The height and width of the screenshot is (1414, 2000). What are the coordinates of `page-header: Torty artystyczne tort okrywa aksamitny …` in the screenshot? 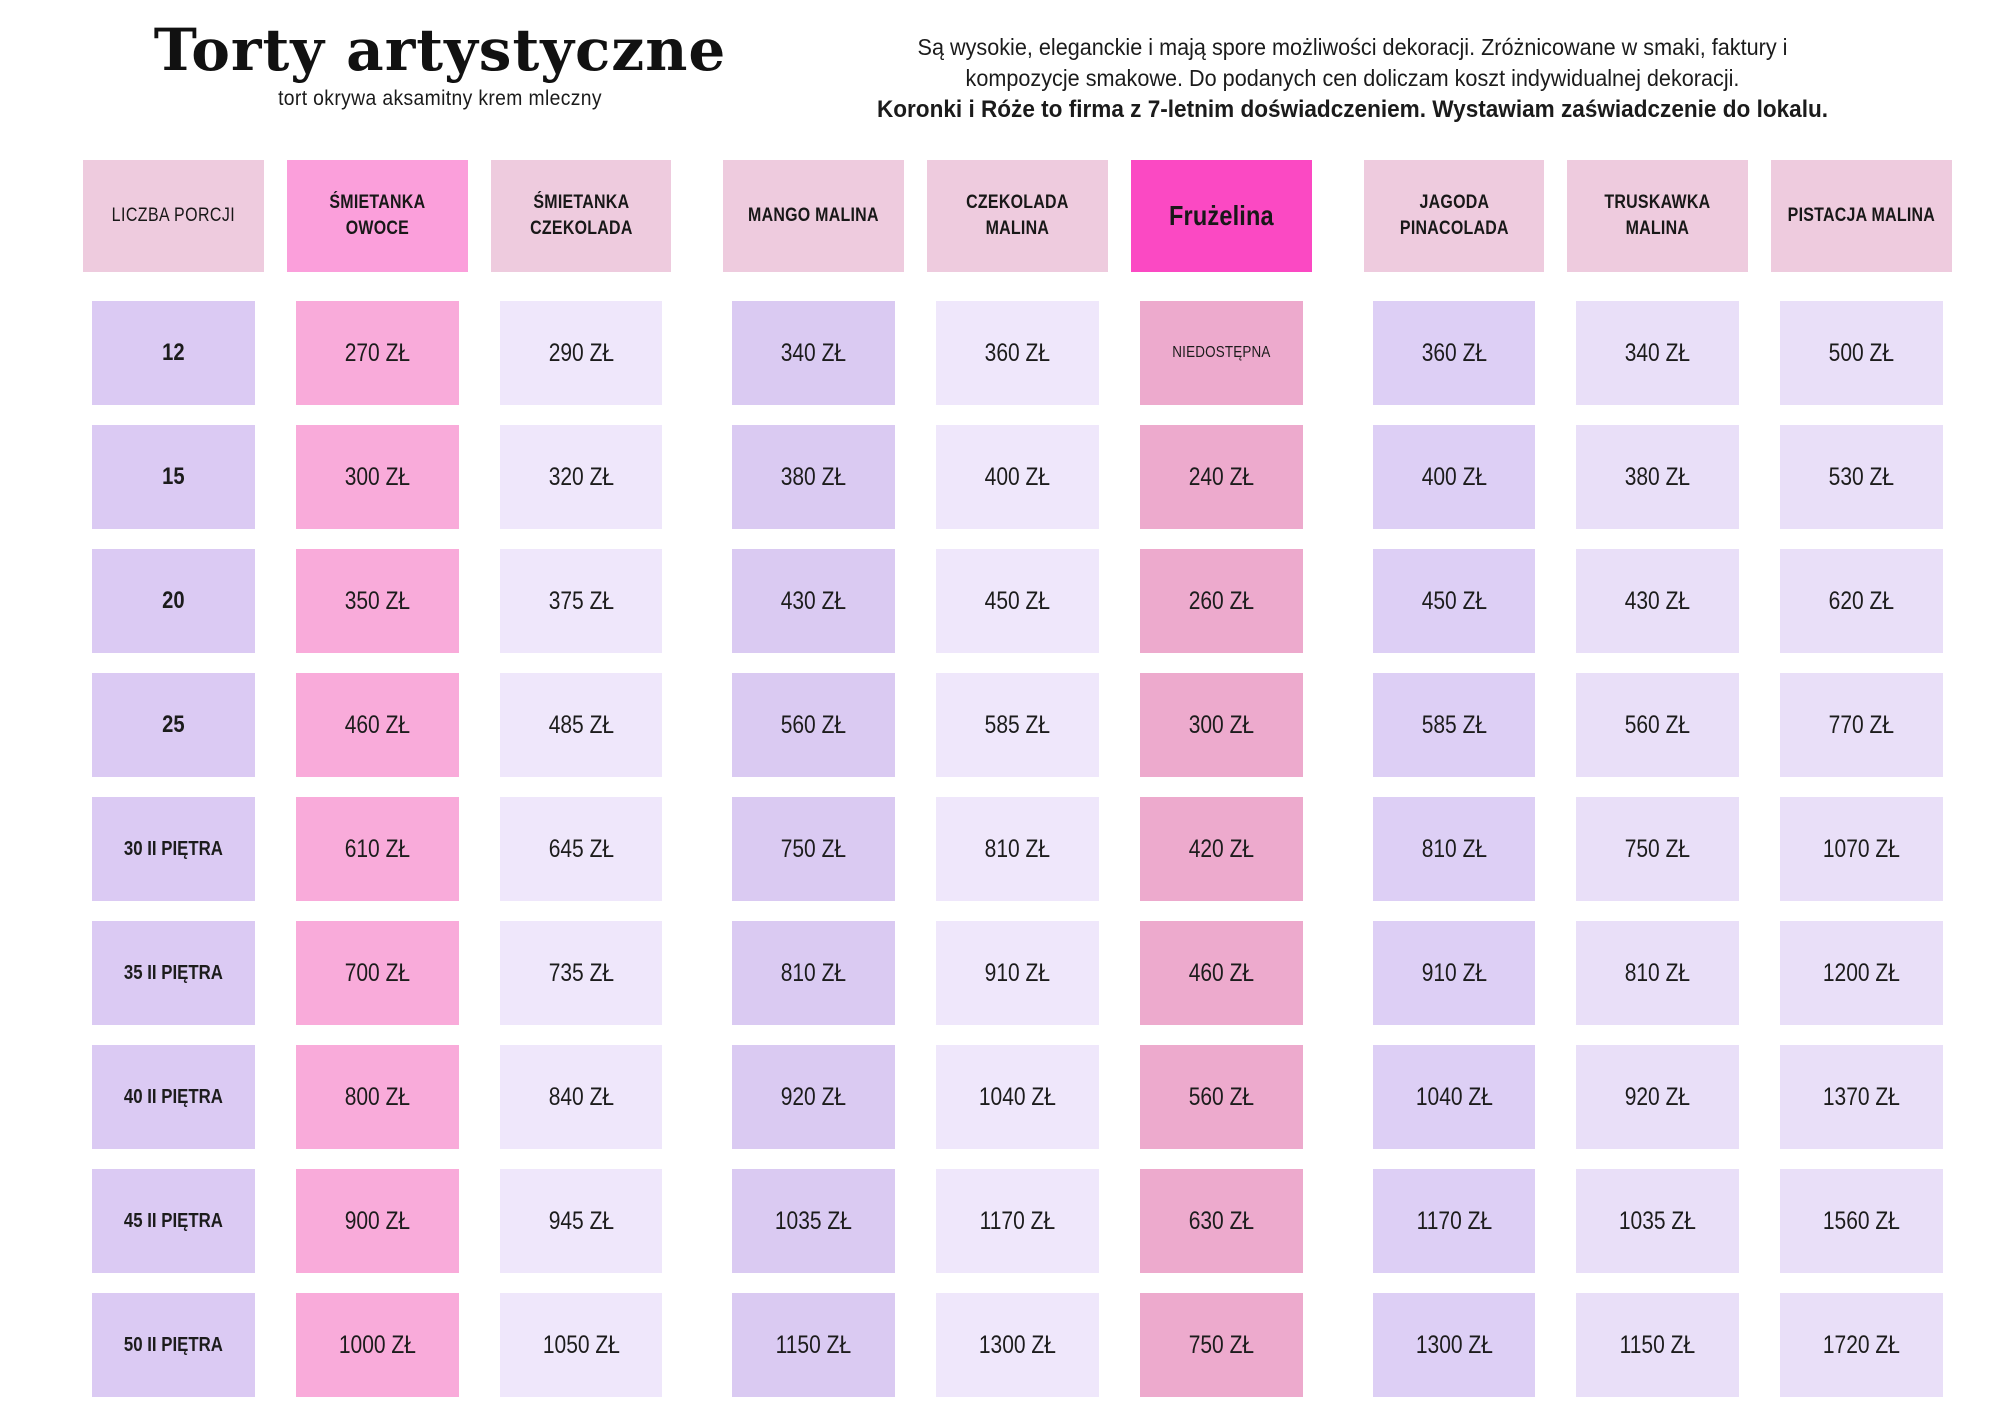 It's located at (1000, 80).